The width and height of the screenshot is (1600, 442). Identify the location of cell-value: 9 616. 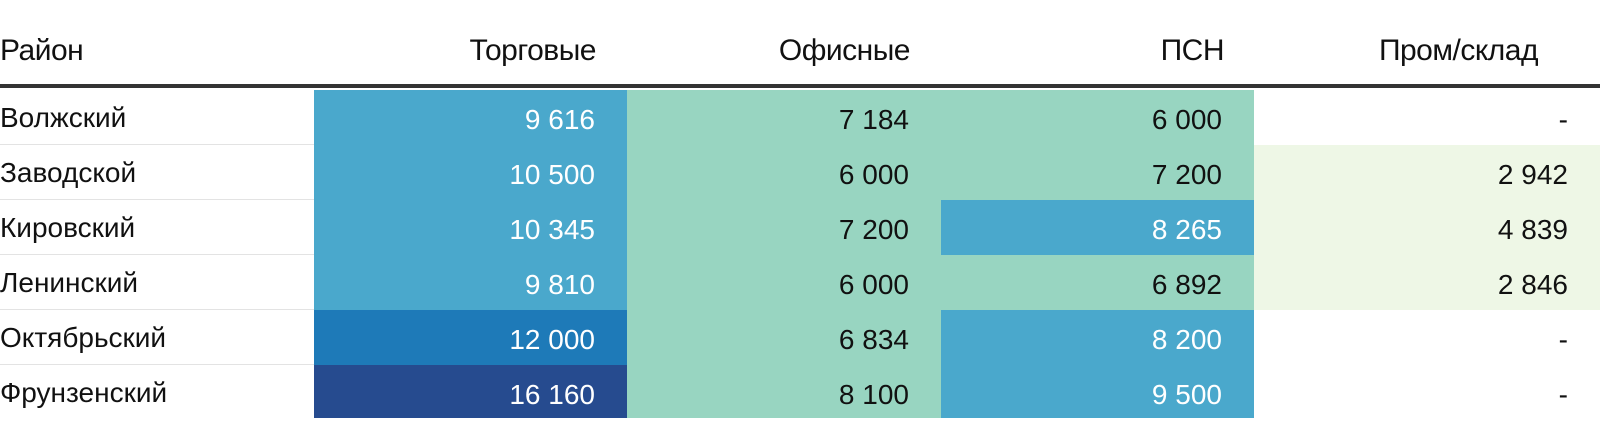
(559, 119).